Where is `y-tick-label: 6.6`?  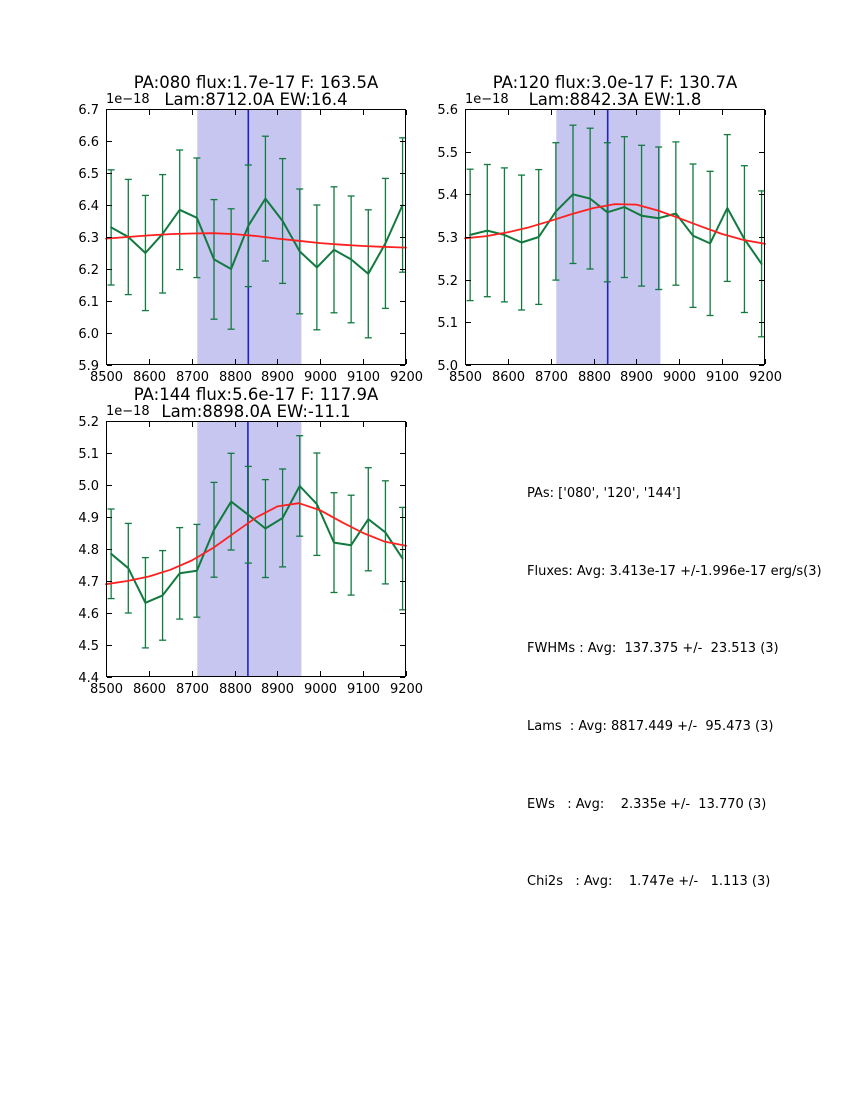 y-tick-label: 6.6 is located at coordinates (88, 142).